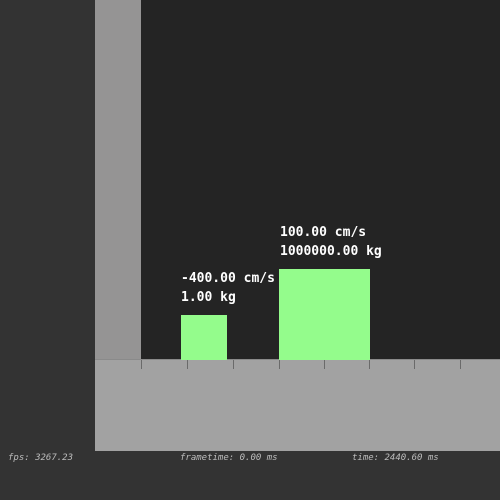 The width and height of the screenshot is (500, 500). Describe the element at coordinates (208, 297) in the screenshot. I see `small-block-mass-label: 1.00 kg` at that location.